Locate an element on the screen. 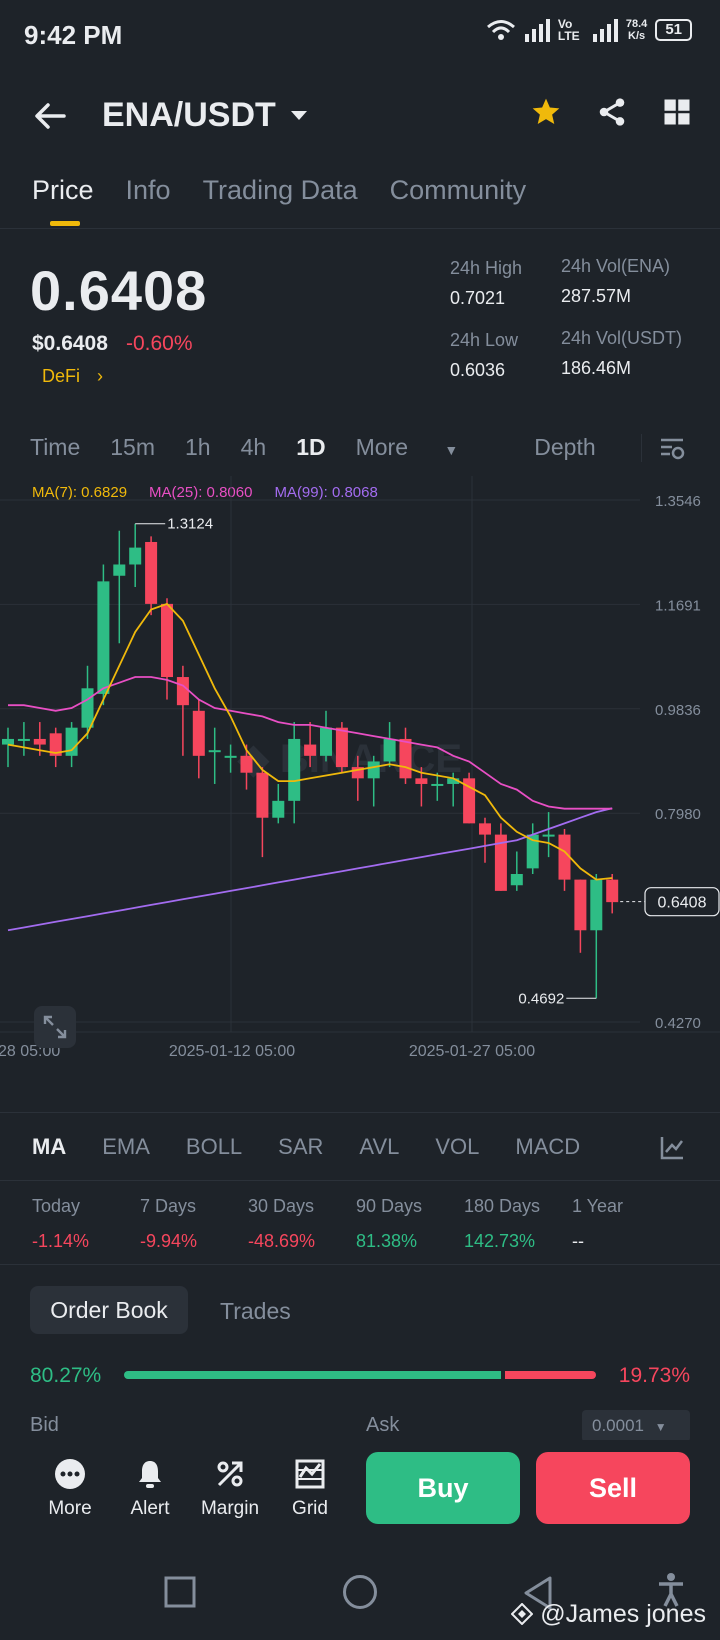 This screenshot has height=1640, width=720. margin-action: Margin is located at coordinates (230, 1489).